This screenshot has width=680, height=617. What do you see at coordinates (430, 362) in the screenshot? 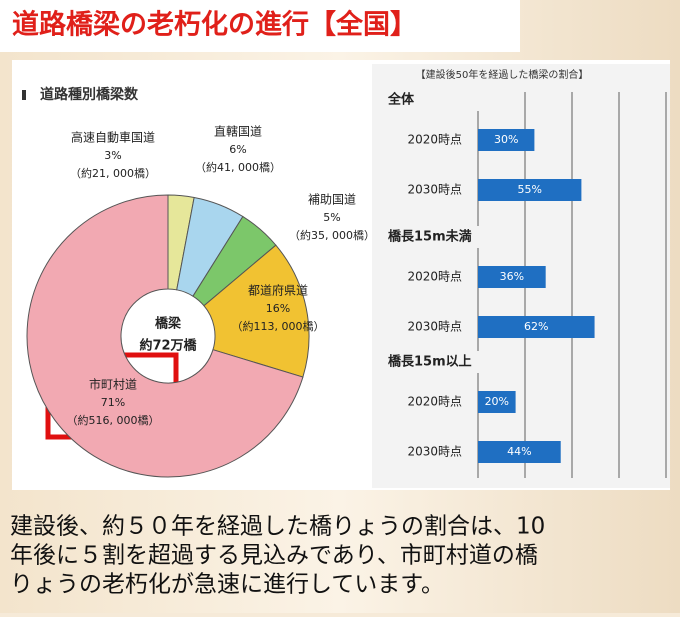
I see `group-name: 橋長15m以上` at bounding box center [430, 362].